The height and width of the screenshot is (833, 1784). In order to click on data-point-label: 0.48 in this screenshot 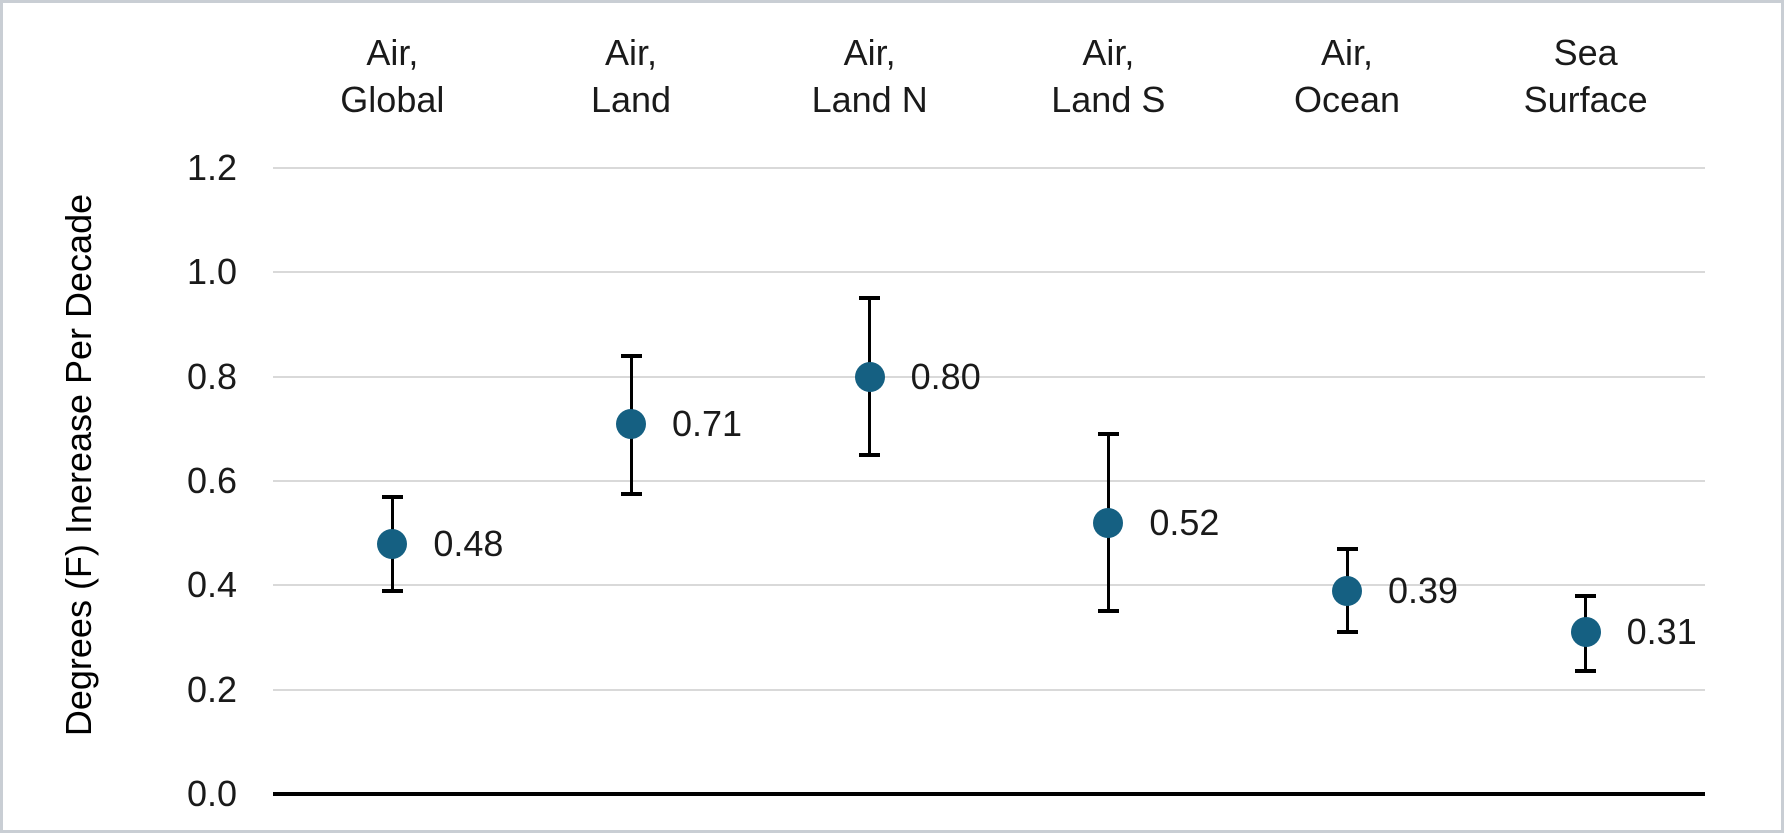, I will do `click(468, 543)`.